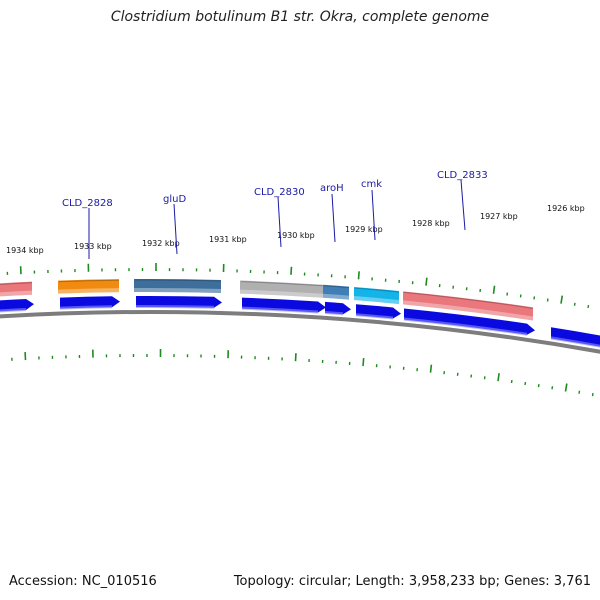  What do you see at coordinates (228, 239) in the screenshot?
I see `kbp-label-1931: 1931 kbp` at bounding box center [228, 239].